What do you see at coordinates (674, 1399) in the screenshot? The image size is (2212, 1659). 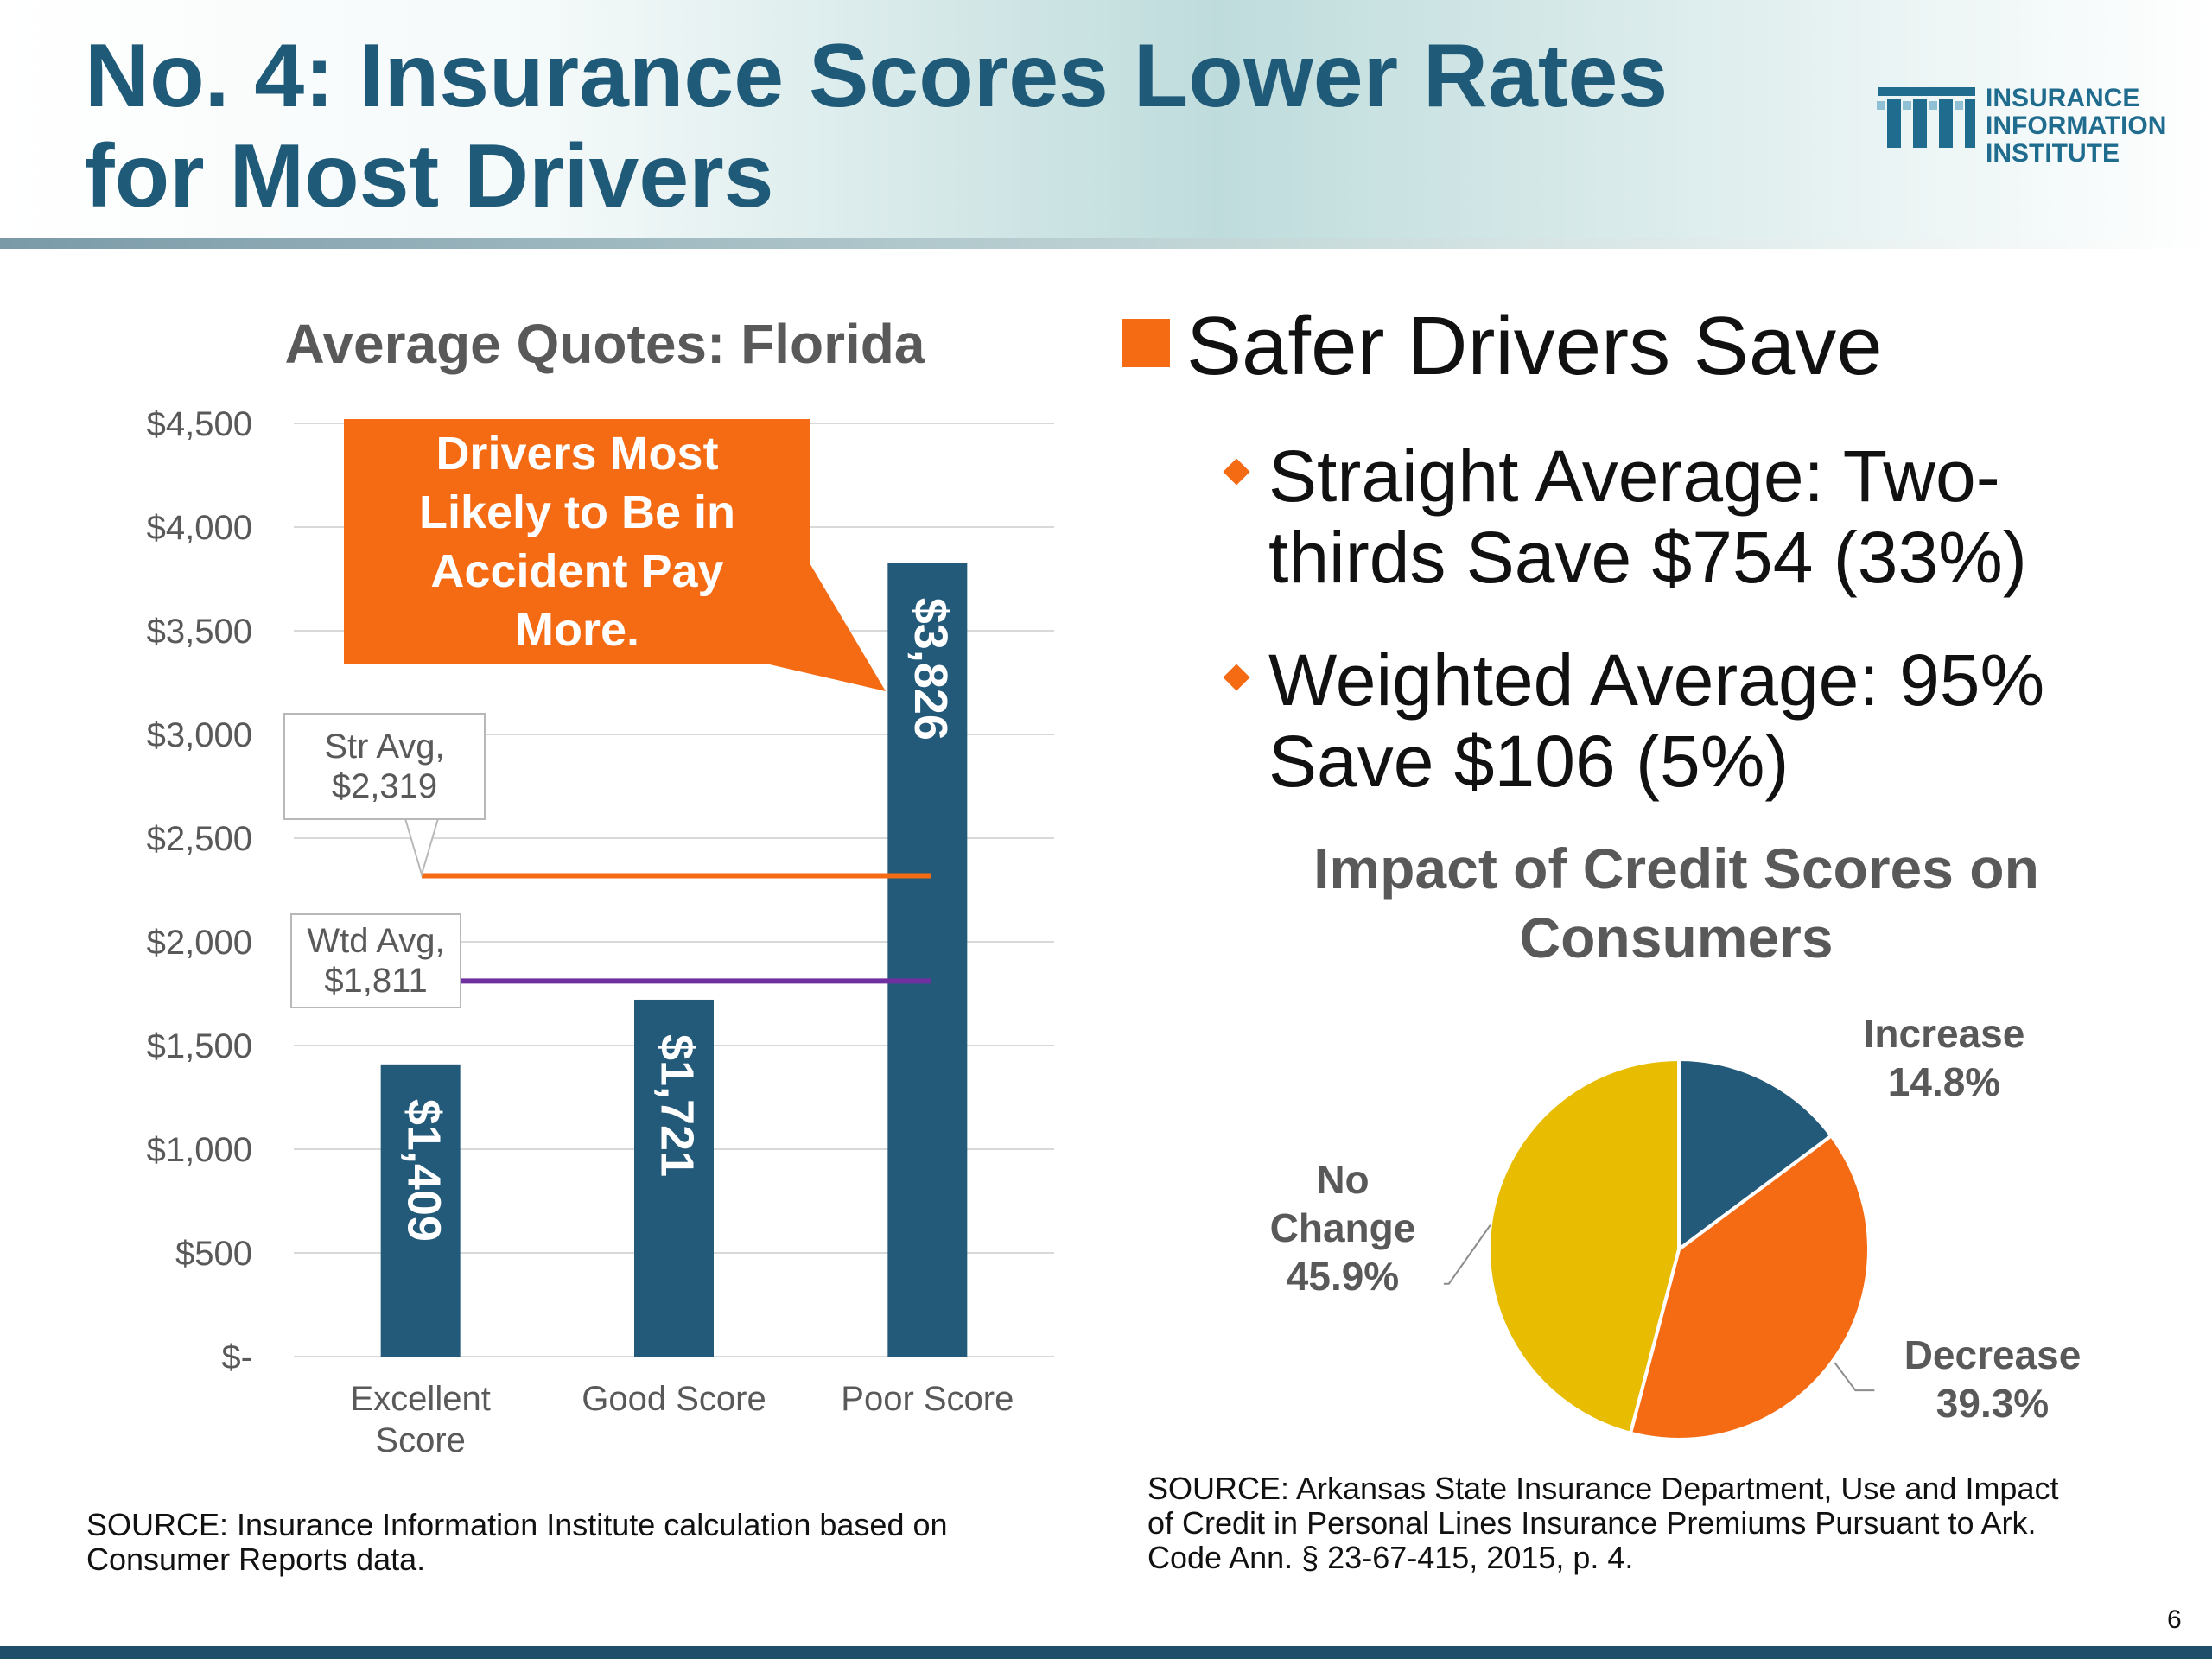 I see `x-tick-label: Good Score` at bounding box center [674, 1399].